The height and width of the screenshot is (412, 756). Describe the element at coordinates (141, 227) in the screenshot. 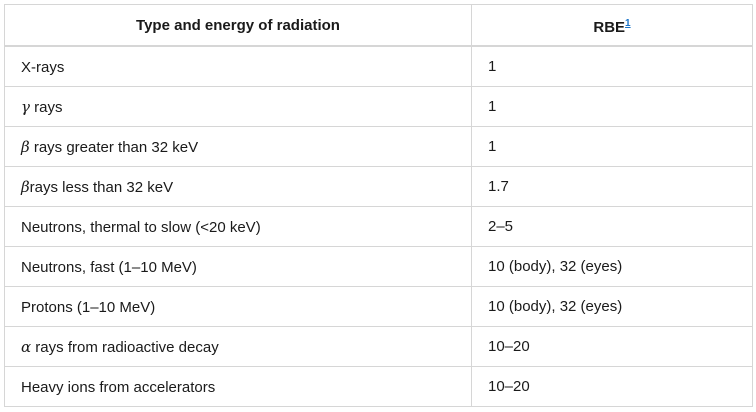

I see `radiation-type-text: Neutrons, thermal to slow (<20 keV)` at that location.